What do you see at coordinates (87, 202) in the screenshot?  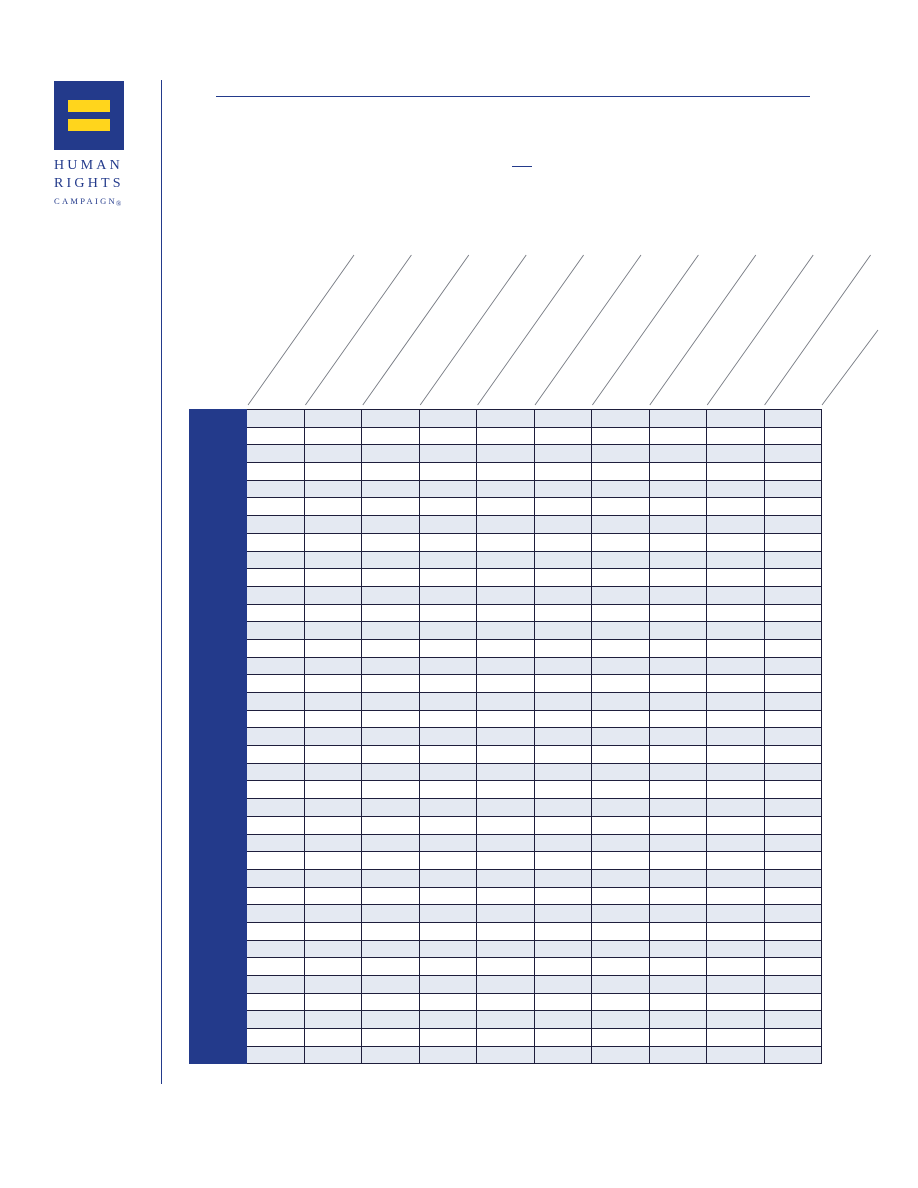 I see `wordmark-campaign: CAMPAIGN®` at bounding box center [87, 202].